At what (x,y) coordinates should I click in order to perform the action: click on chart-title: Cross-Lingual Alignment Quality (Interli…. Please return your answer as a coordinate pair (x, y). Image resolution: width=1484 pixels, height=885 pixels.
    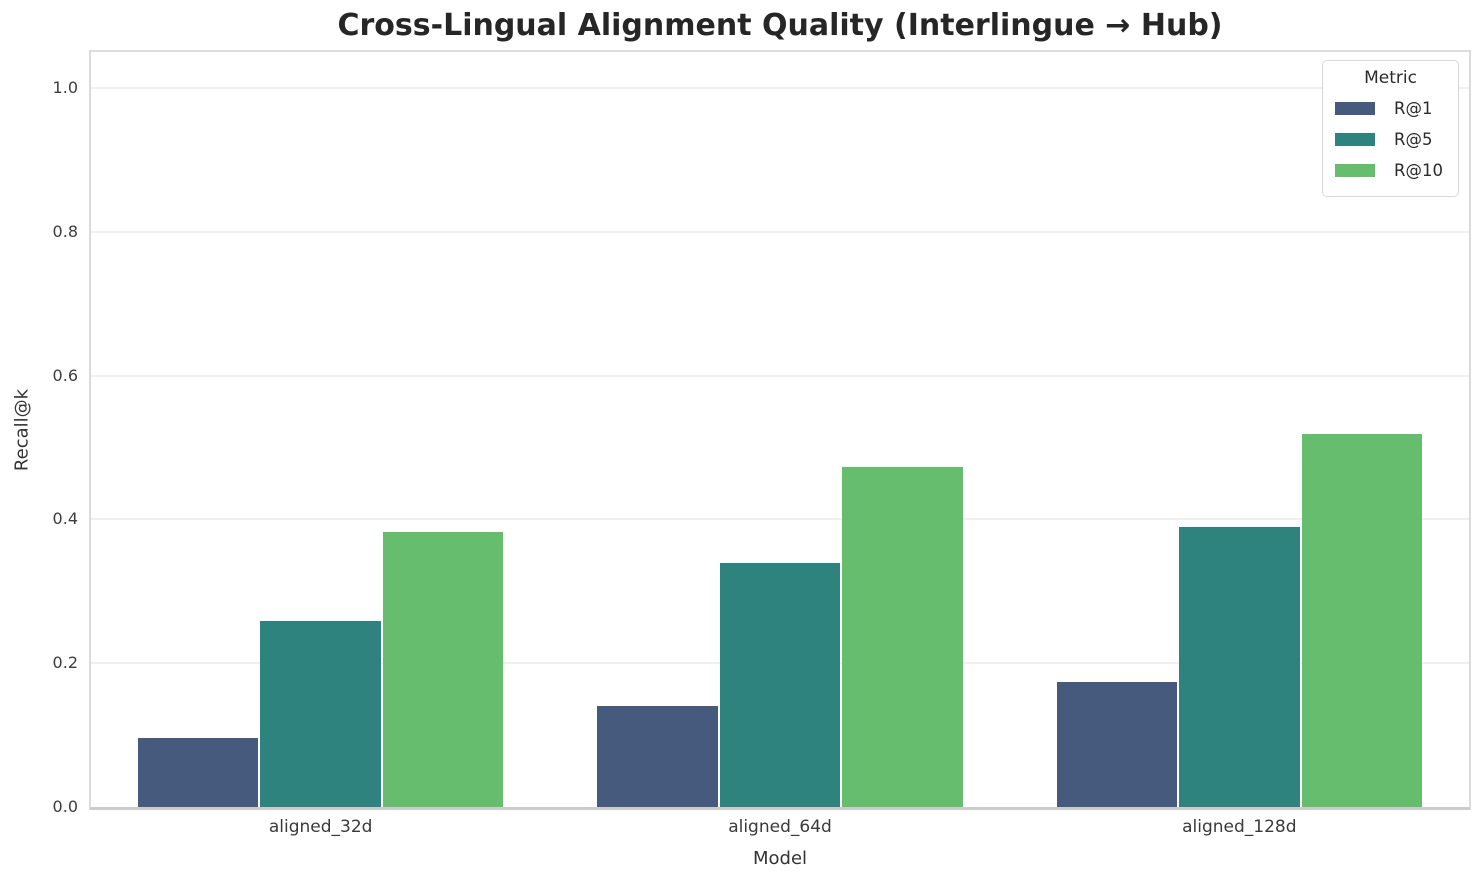
    Looking at the image, I should click on (780, 25).